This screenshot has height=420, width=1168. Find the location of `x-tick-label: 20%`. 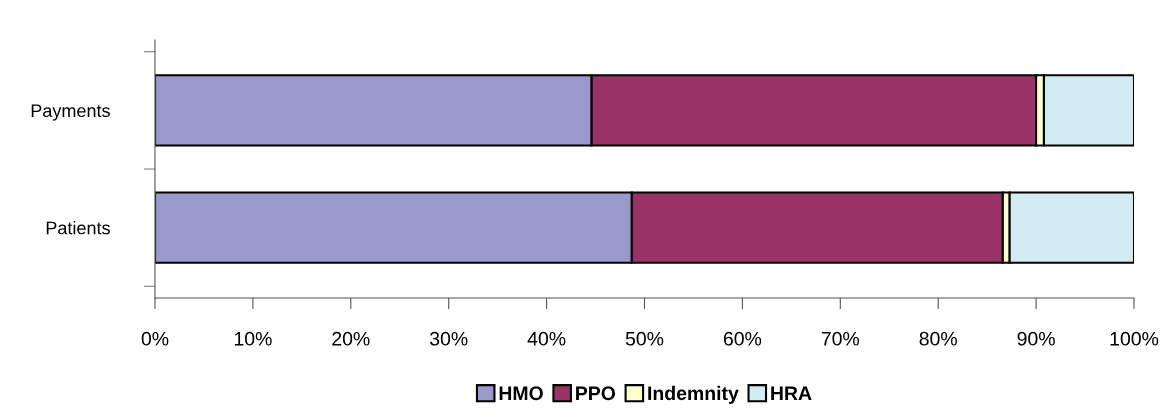

x-tick-label: 20% is located at coordinates (351, 338).